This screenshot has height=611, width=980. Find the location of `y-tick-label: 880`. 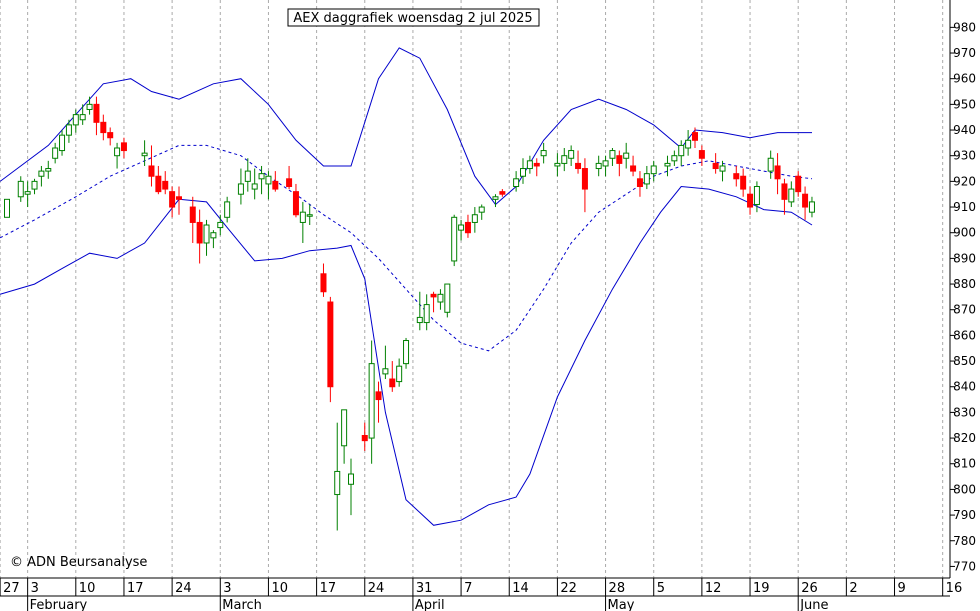

y-tick-label: 880 is located at coordinates (964, 284).